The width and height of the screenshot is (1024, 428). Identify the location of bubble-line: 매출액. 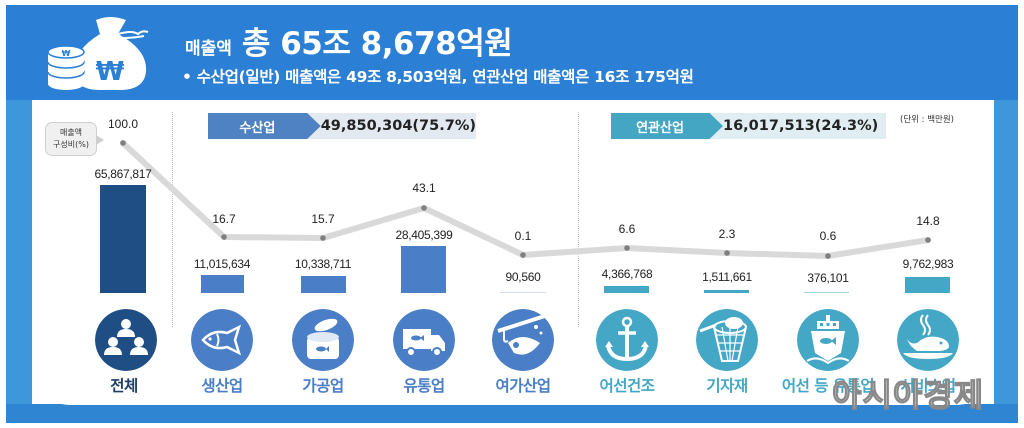
(71, 132).